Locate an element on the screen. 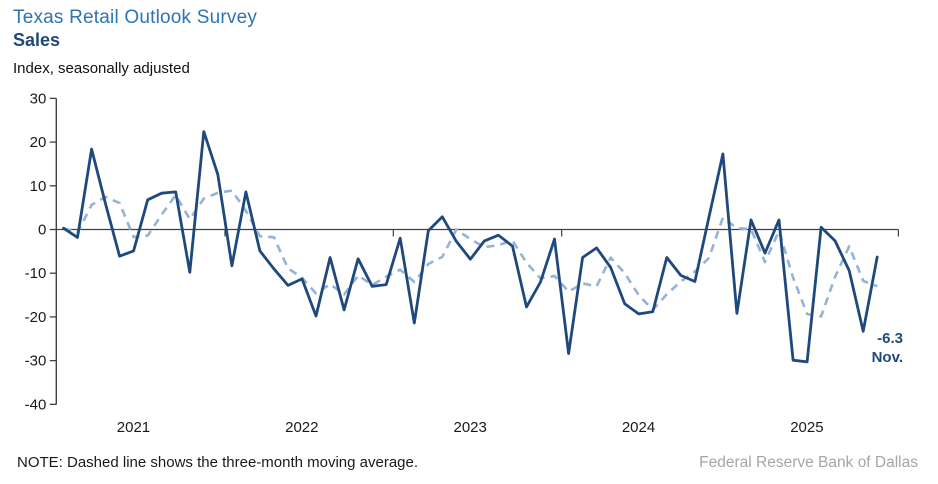  y-tick-label: -40 is located at coordinates (36, 404).